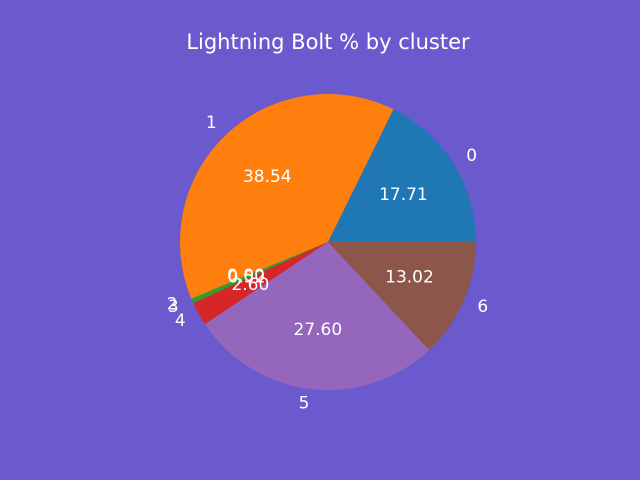 The width and height of the screenshot is (640, 480). I want to click on category-label-4: 4, so click(180, 321).